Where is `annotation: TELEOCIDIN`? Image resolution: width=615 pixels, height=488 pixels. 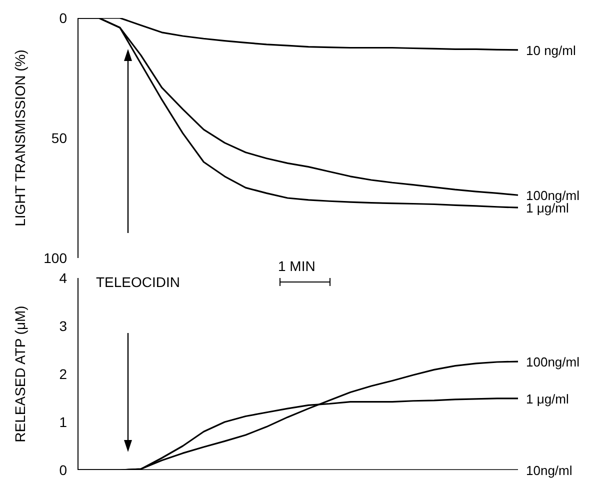
annotation: TELEOCIDIN is located at coordinates (138, 282).